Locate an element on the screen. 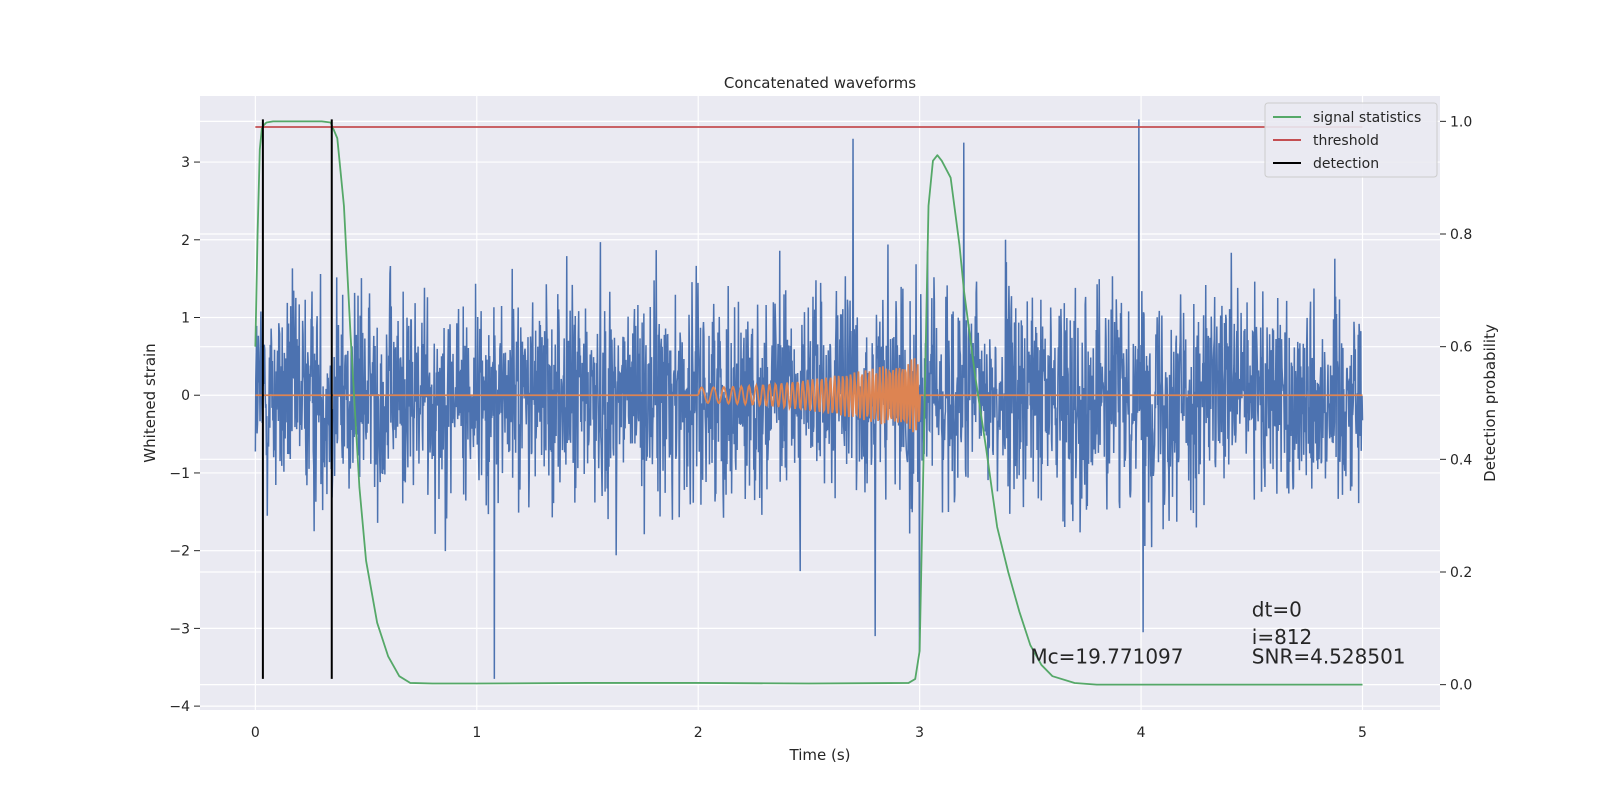 The height and width of the screenshot is (800, 1600). chart-title: Concatenated waveforms is located at coordinates (820, 83).